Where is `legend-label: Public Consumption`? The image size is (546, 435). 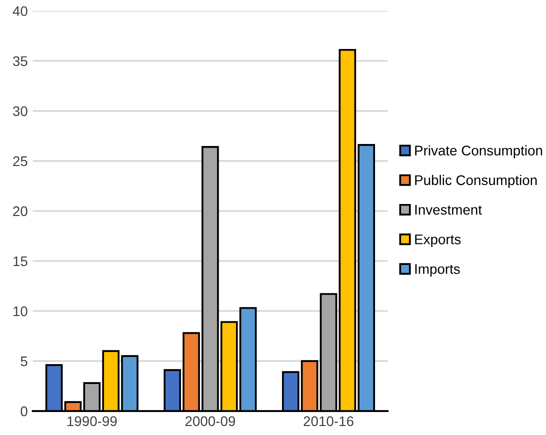
legend-label: Public Consumption is located at coordinates (476, 181).